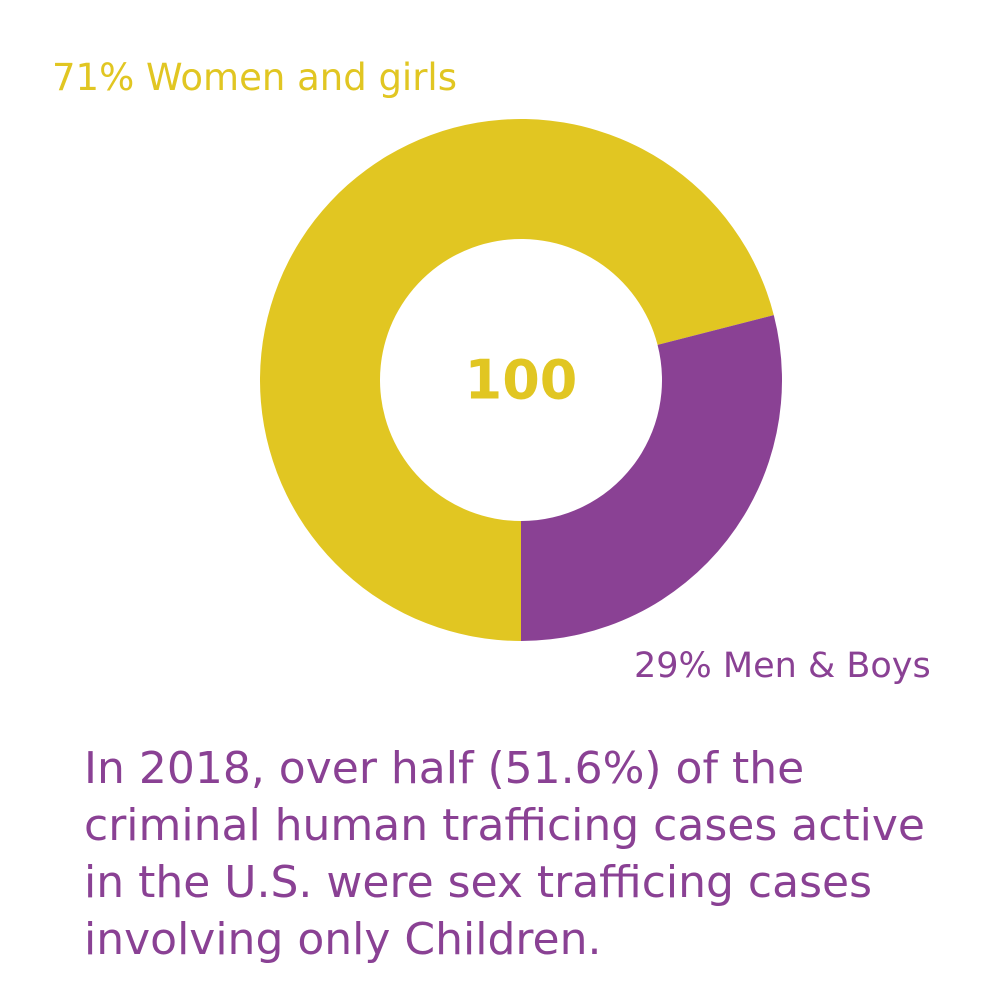 The height and width of the screenshot is (1000, 1000). I want to click on men-and-boys-label: 29% Men & Boys, so click(782, 666).